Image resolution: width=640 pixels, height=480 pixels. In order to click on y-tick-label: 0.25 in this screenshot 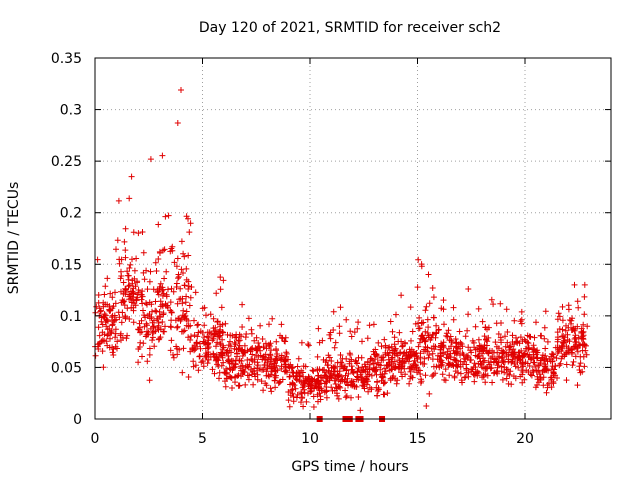, I will do `click(66, 162)`.